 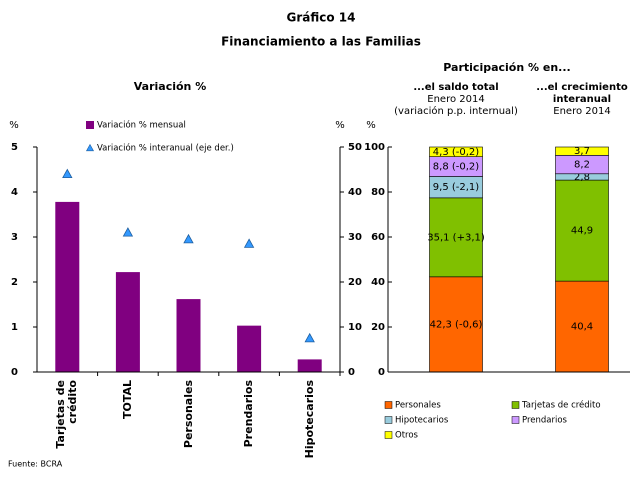 What do you see at coordinates (582, 165) in the screenshot?
I see `value-label: 8,2` at bounding box center [582, 165].